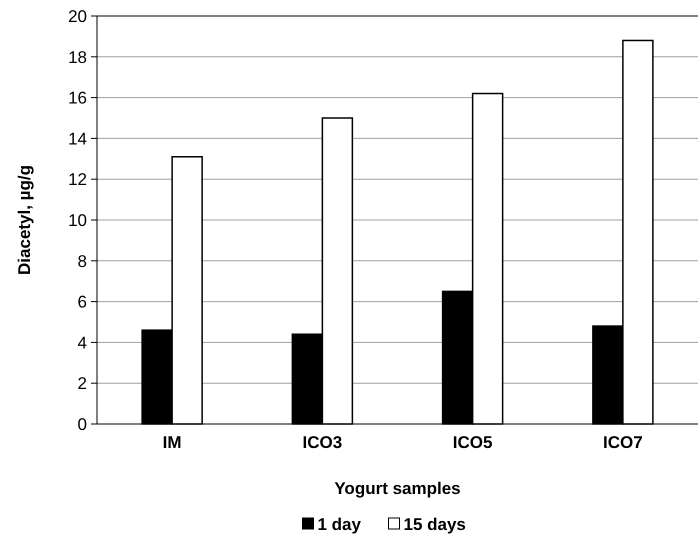 The height and width of the screenshot is (544, 698). What do you see at coordinates (623, 442) in the screenshot?
I see `x-tick-label: ICO7` at bounding box center [623, 442].